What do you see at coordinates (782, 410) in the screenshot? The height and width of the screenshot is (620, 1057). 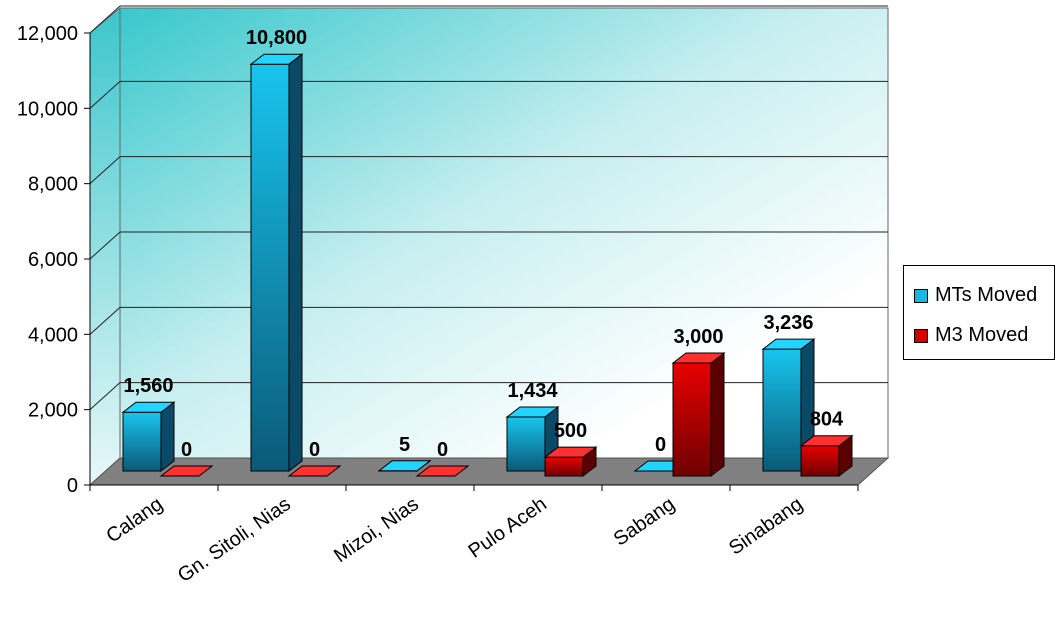 I see `bar-sinabang-mts-moved` at bounding box center [782, 410].